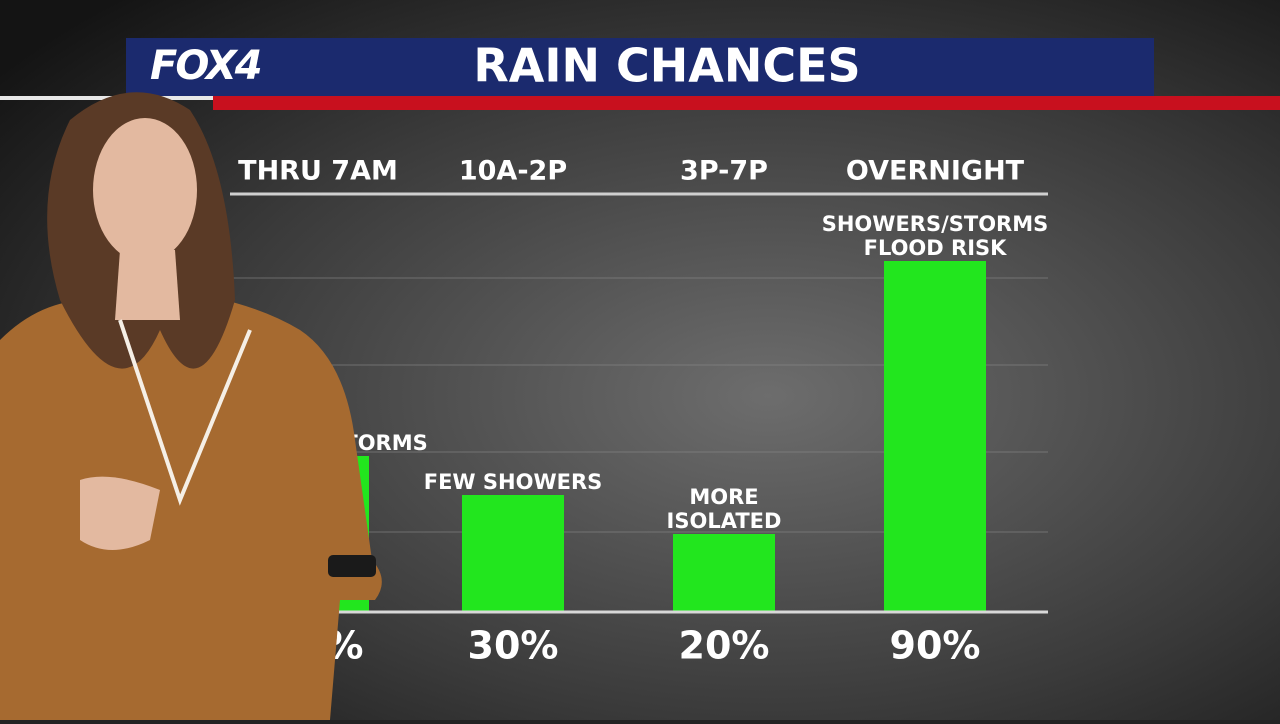 The image size is (1280, 724). I want to click on category-label: 10A-2P, so click(513, 171).